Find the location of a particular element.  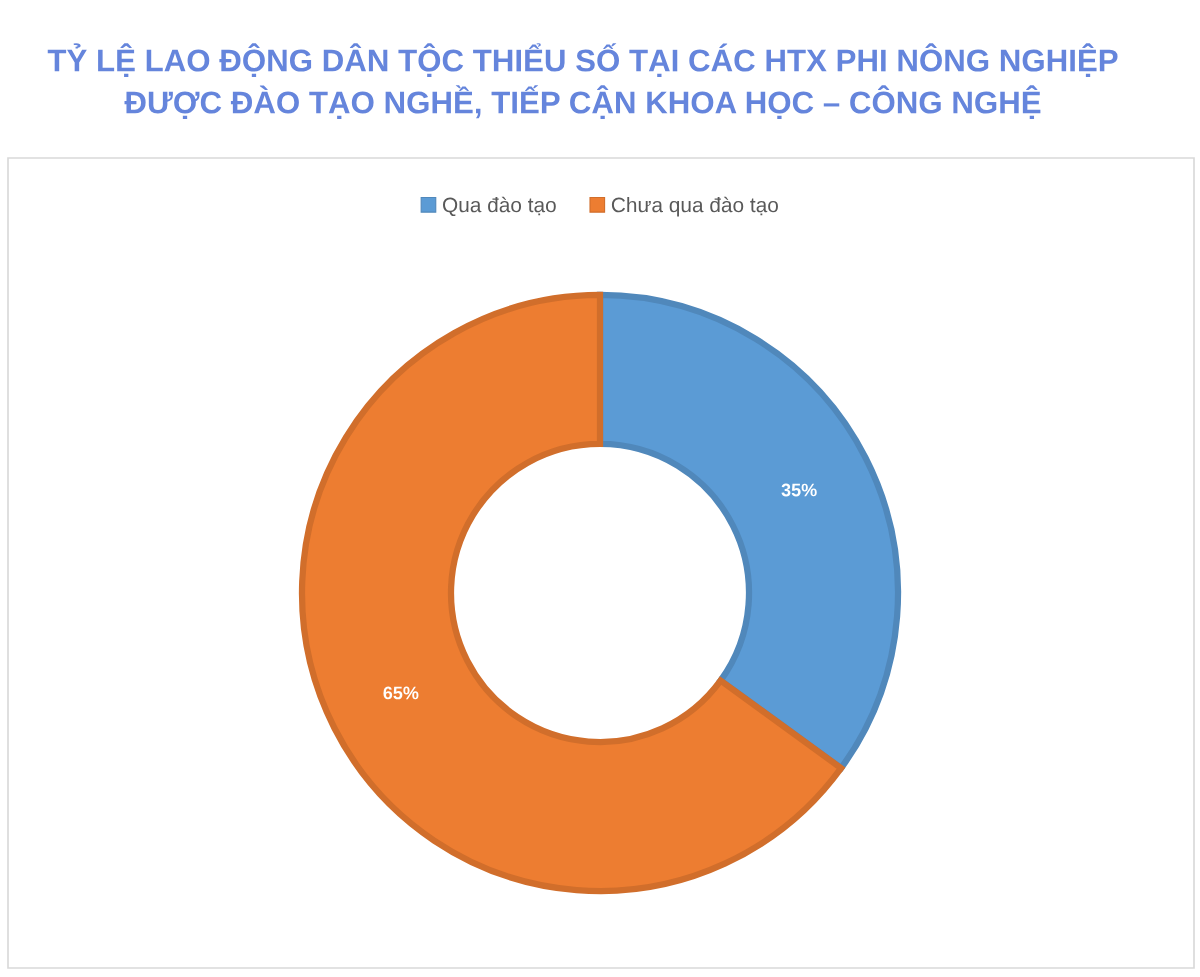

chart-title: TỶ LỆ LAO ĐỘNG DÂN TỘC THIỂU SỐ TẠI CÁC HTX PHI NÔNG NGHIỆP ĐƯỢC ĐÀO TẠO NGHỀ, TIẾP CẬN KHOA HỌC – CÔNG NGHỆ is located at coordinates (582, 81).